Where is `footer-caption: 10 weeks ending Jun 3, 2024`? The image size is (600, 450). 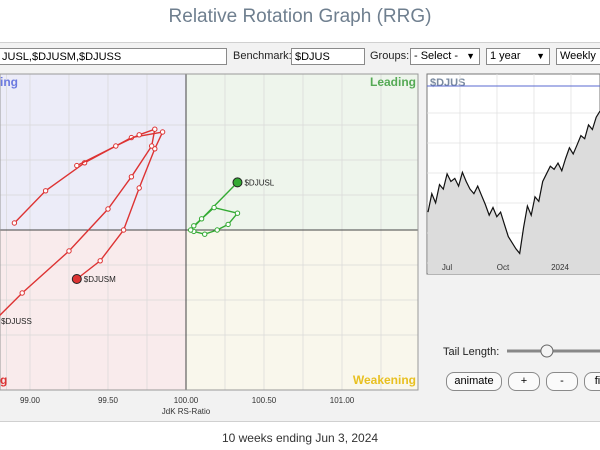
footer-caption: 10 weeks ending Jun 3, 2024 is located at coordinates (300, 438).